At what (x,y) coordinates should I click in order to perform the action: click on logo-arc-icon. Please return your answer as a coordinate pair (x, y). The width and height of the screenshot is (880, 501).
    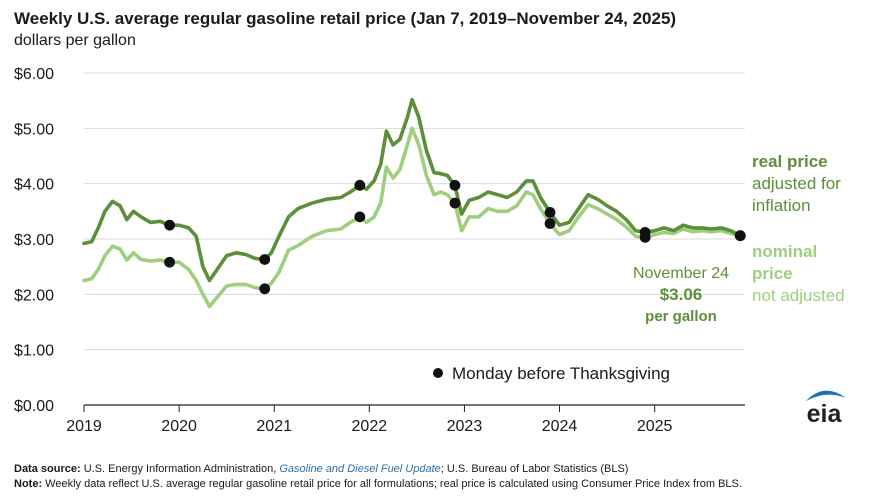
    Looking at the image, I should click on (826, 395).